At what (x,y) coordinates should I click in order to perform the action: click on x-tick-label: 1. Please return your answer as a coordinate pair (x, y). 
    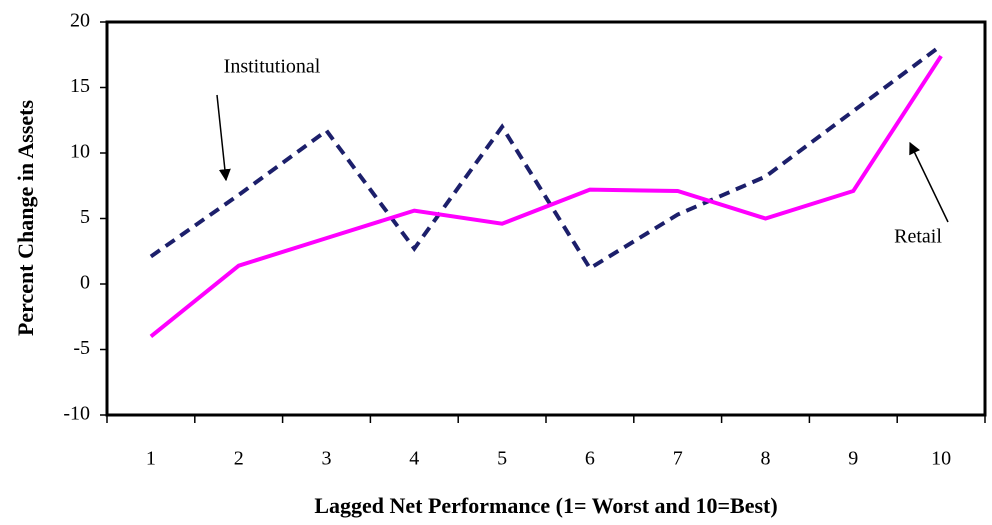
    Looking at the image, I should click on (151, 459).